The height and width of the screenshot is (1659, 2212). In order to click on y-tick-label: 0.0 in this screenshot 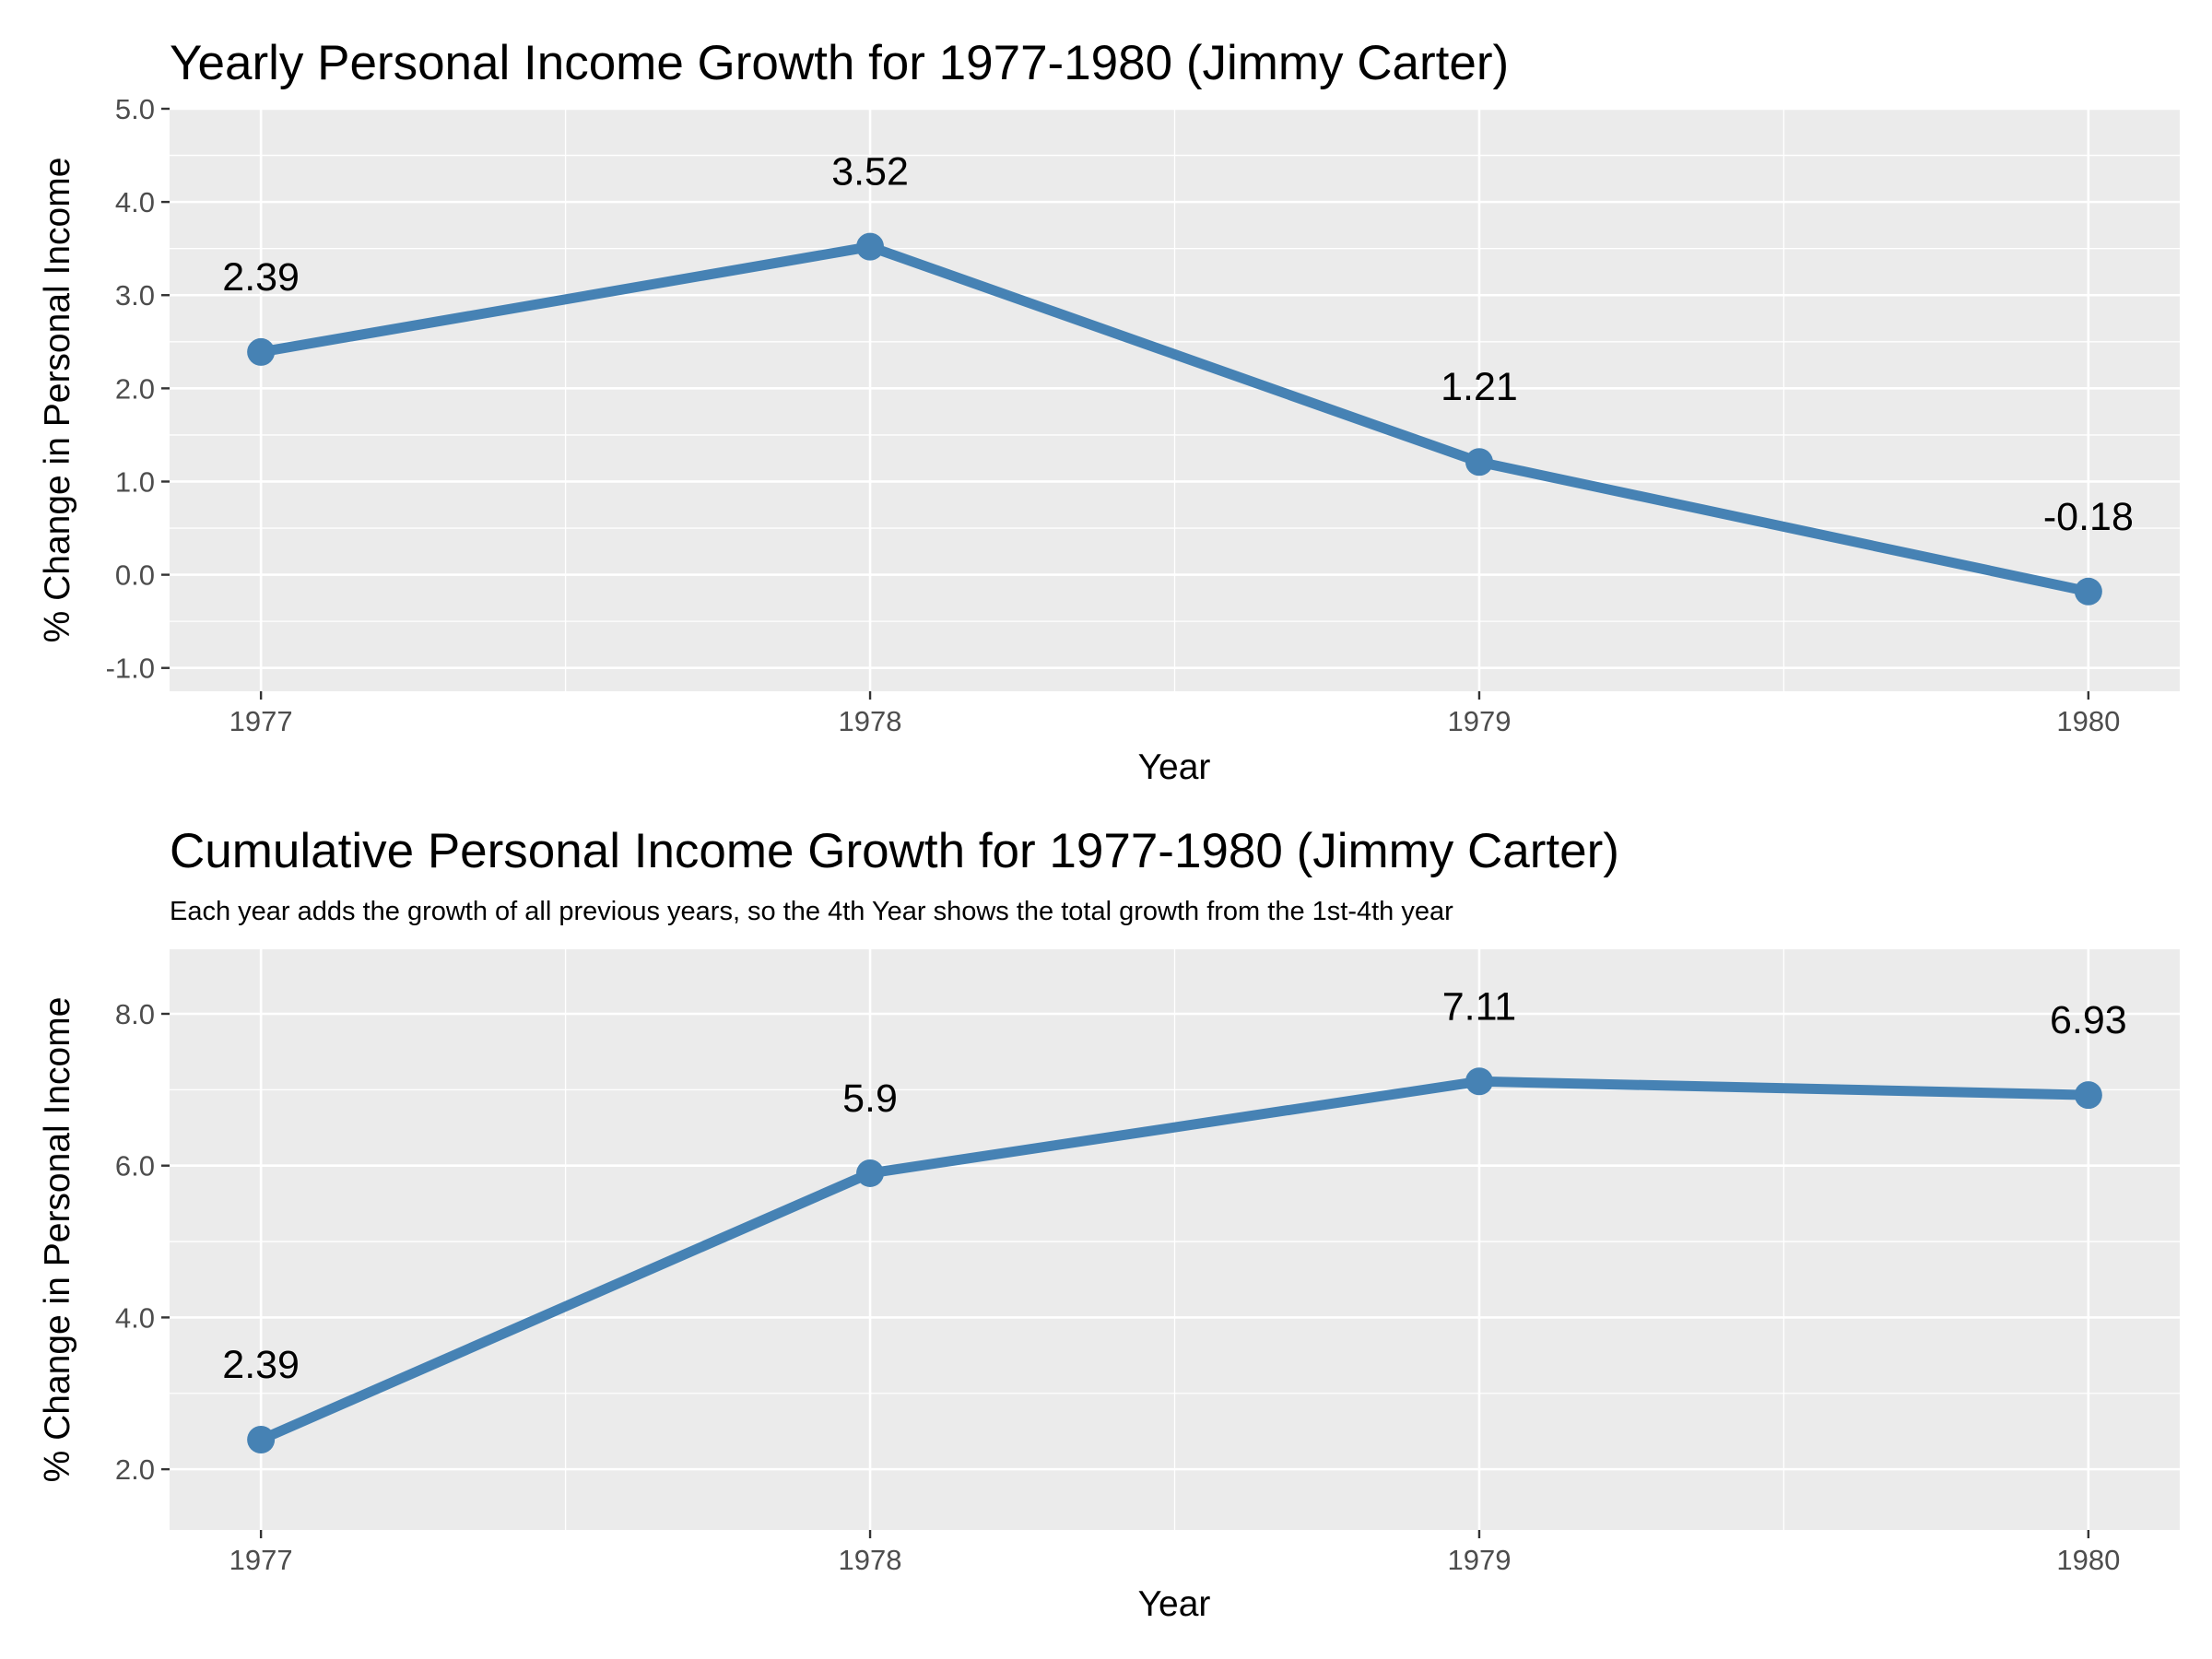, I will do `click(135, 575)`.